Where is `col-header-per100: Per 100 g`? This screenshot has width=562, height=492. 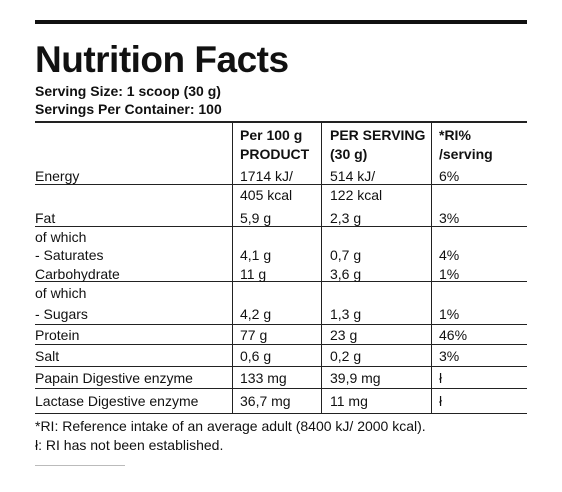 col-header-per100: Per 100 g is located at coordinates (271, 135).